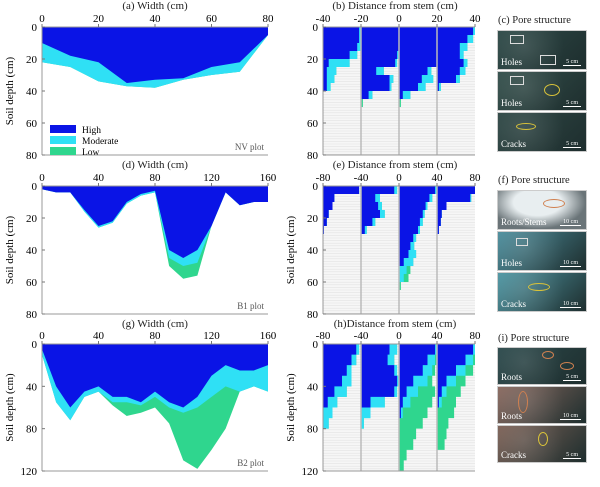 This screenshot has height=487, width=600. Describe the element at coordinates (211, 178) in the screenshot. I see `x-tick-label-d: 120` at that location.